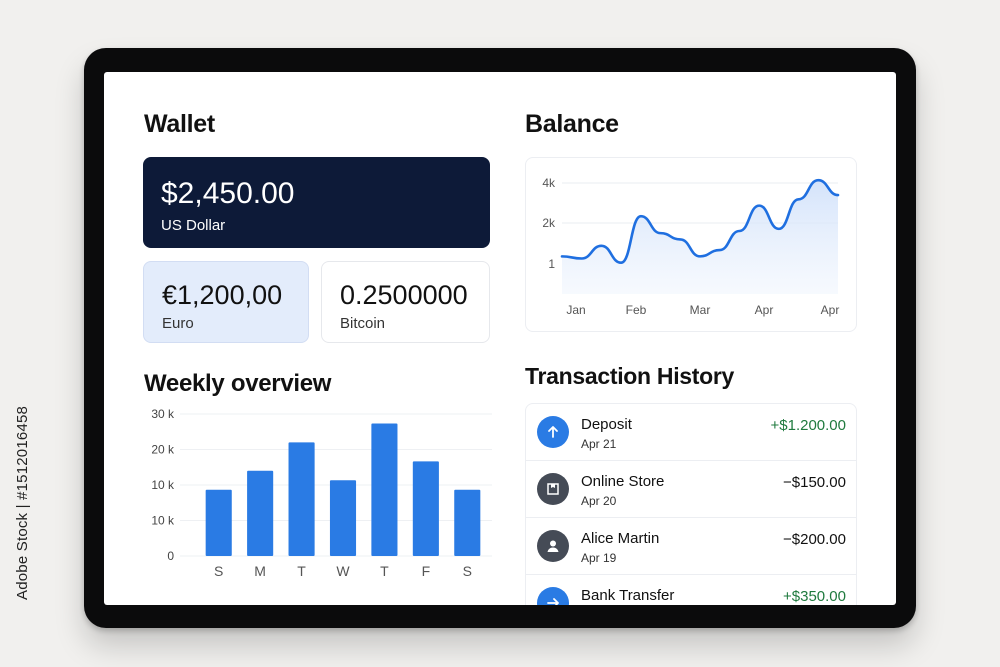 The width and height of the screenshot is (1000, 667). What do you see at coordinates (553, 432) in the screenshot?
I see `arrow-up-icon` at bounding box center [553, 432].